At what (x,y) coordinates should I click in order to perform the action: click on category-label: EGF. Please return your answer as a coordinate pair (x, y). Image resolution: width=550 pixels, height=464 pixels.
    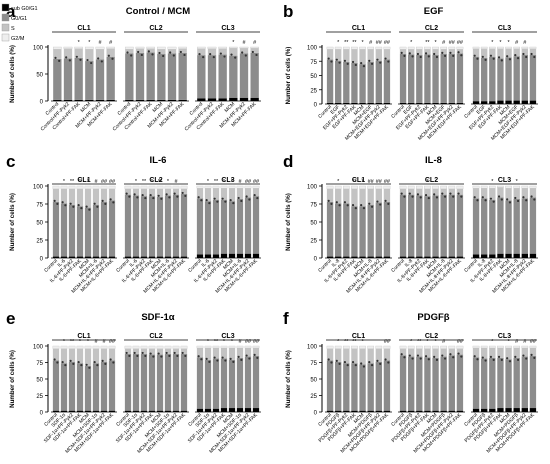
    Looking at the image, I should click on (409, 110).